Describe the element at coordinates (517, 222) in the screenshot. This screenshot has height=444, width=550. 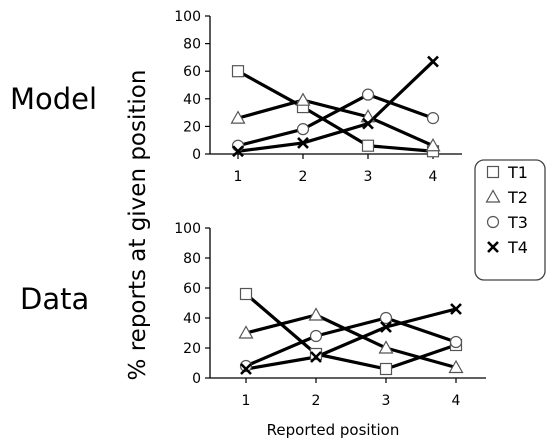
I see `legend-label-t3: T3` at that location.